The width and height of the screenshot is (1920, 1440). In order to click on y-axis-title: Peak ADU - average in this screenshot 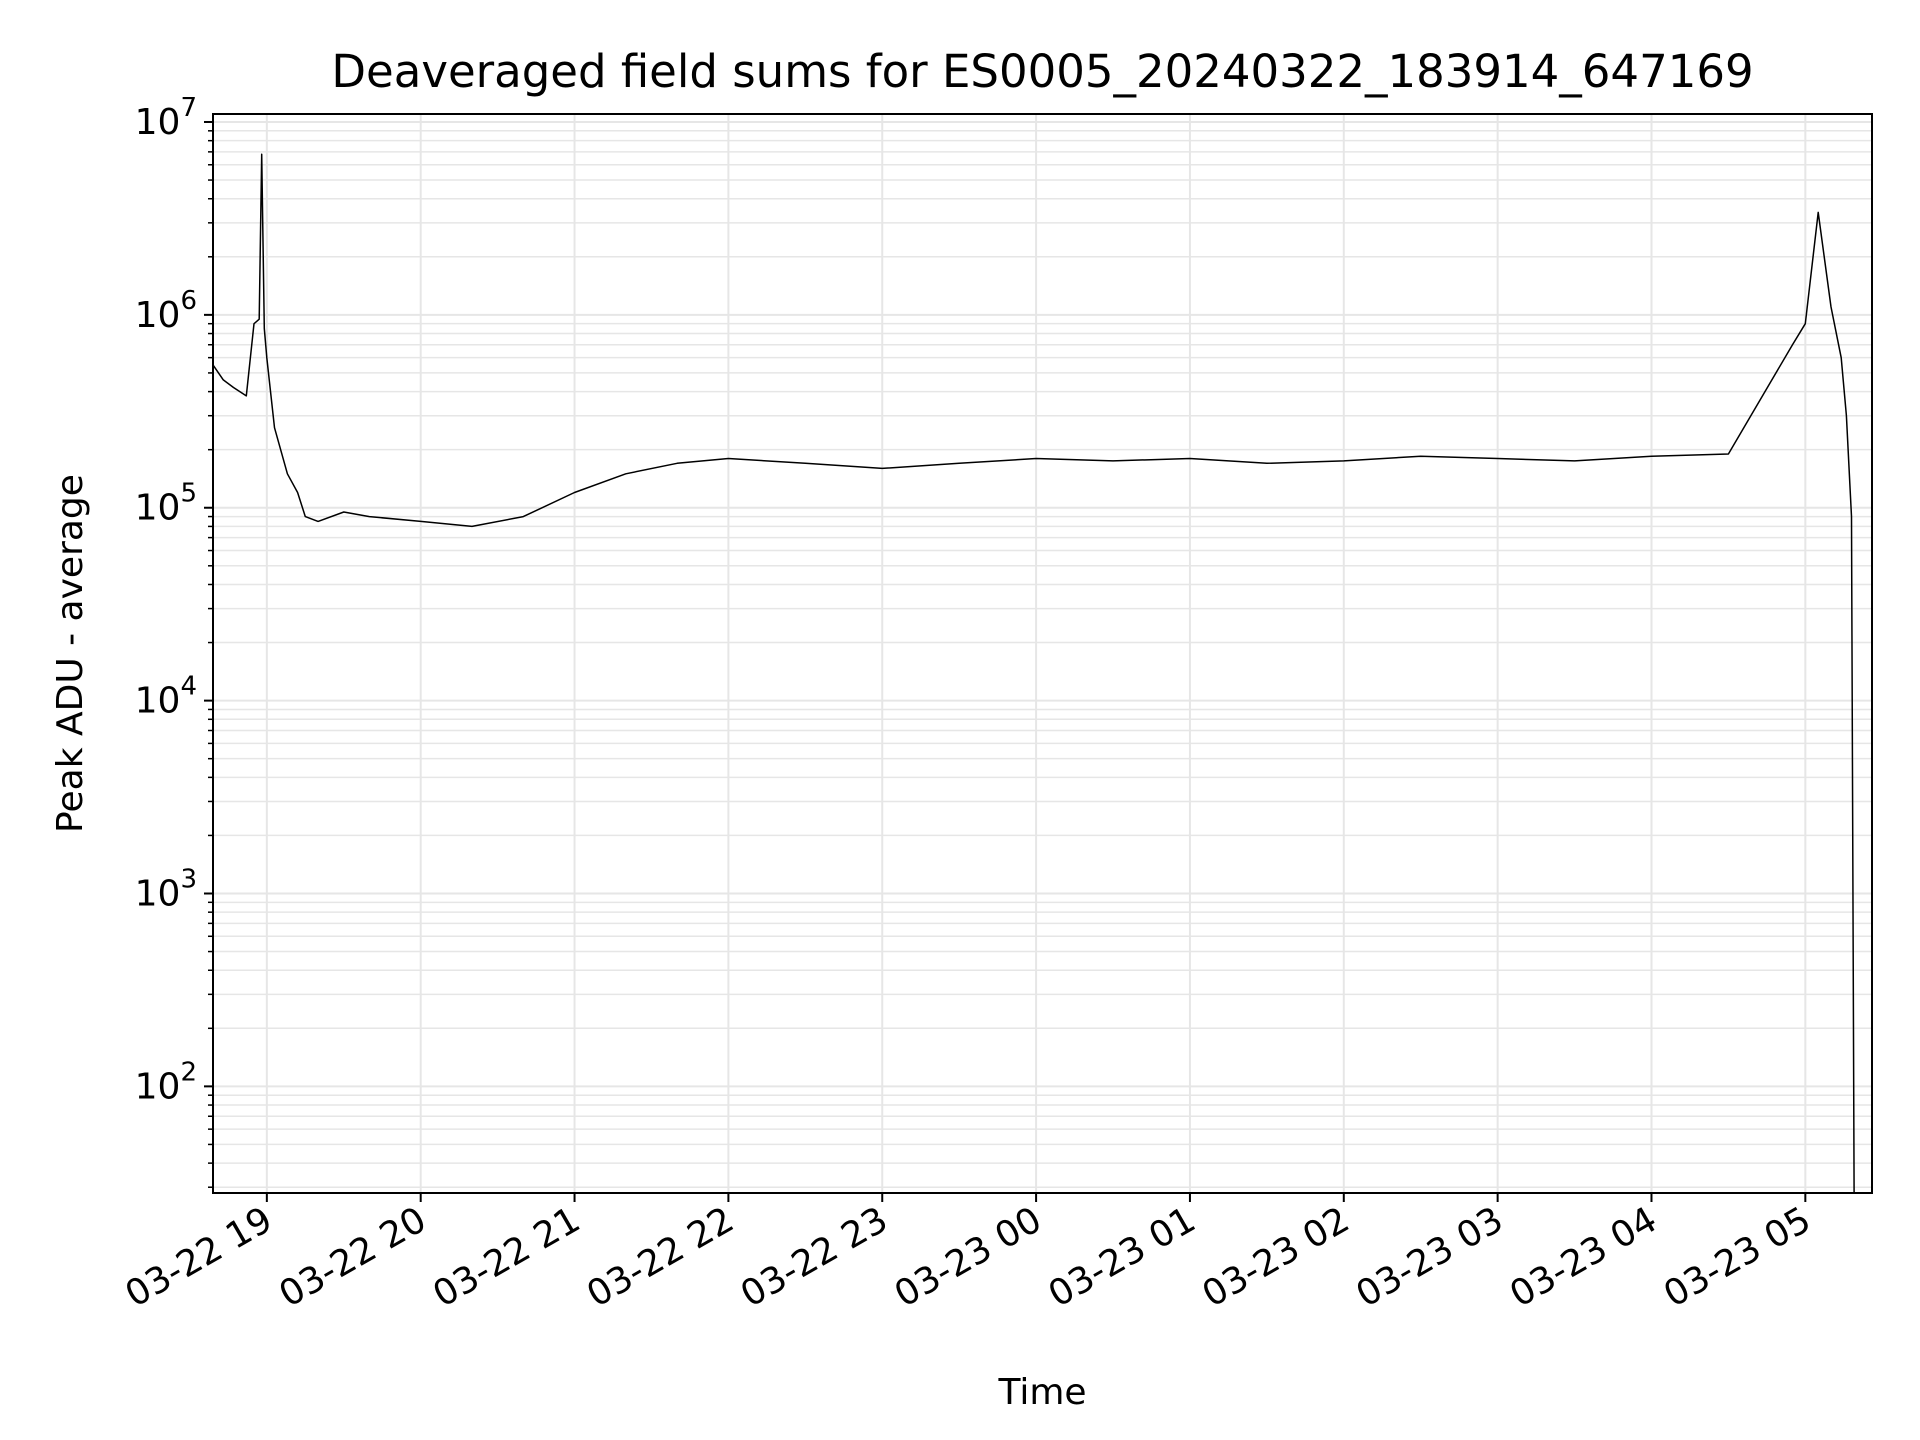, I will do `click(70, 653)`.